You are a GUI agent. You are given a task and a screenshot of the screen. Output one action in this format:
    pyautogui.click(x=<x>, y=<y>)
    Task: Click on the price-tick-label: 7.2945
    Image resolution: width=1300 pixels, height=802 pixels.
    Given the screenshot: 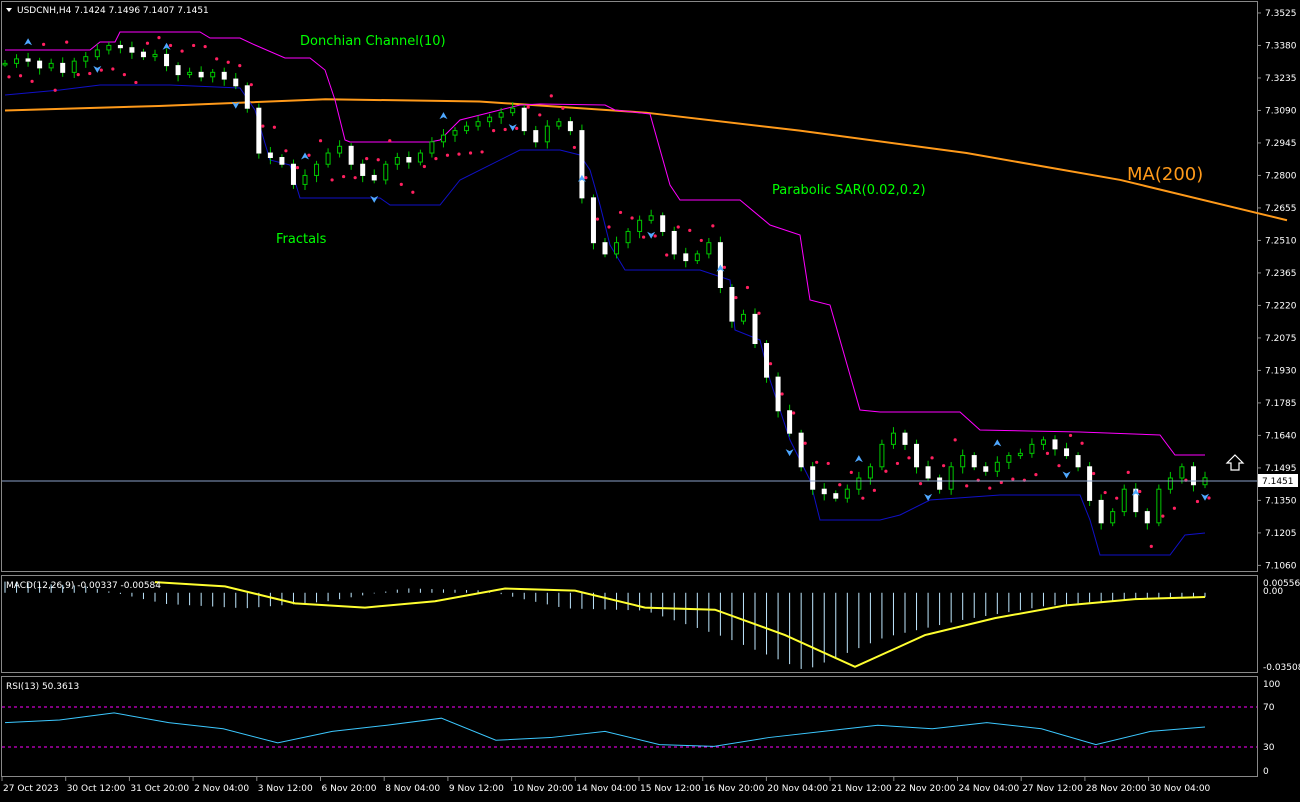 What is the action you would take?
    pyautogui.click(x=1281, y=144)
    